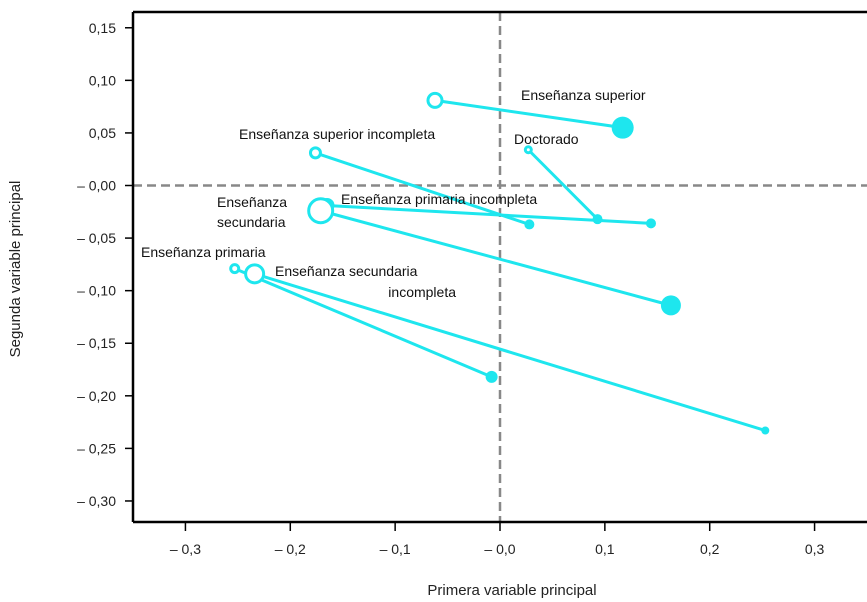  I want to click on point-label: Enseñanza primaria, so click(203, 252).